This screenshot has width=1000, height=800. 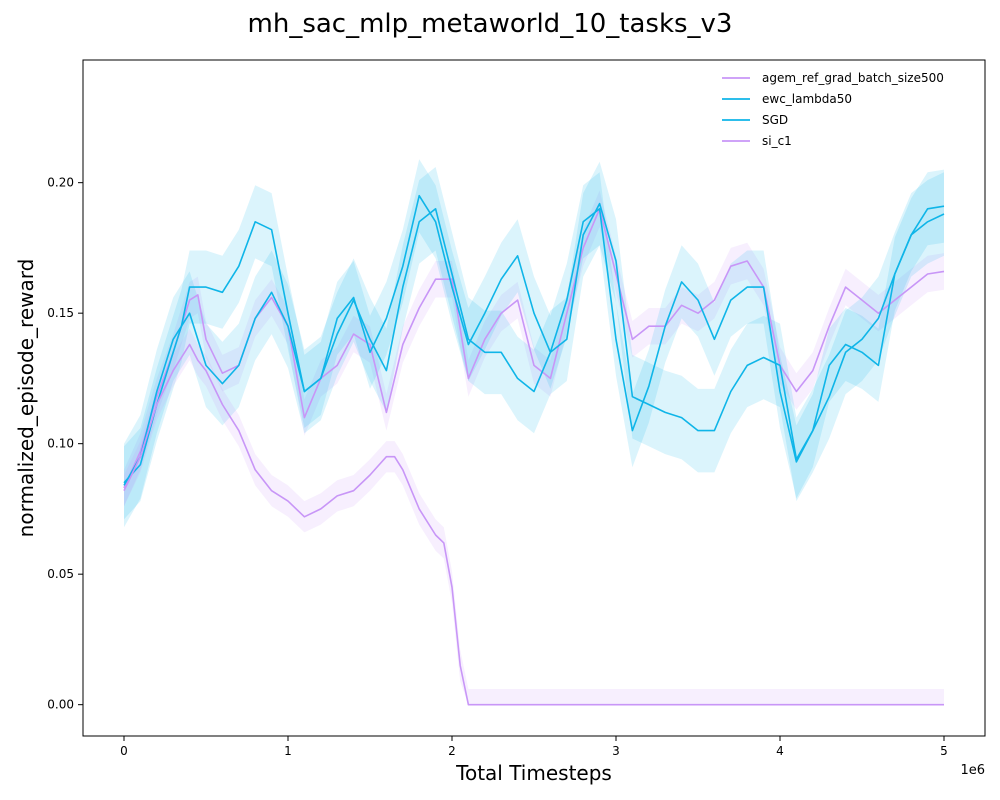 I want to click on x-axis-scale-label: 1e6, so click(x=972, y=770).